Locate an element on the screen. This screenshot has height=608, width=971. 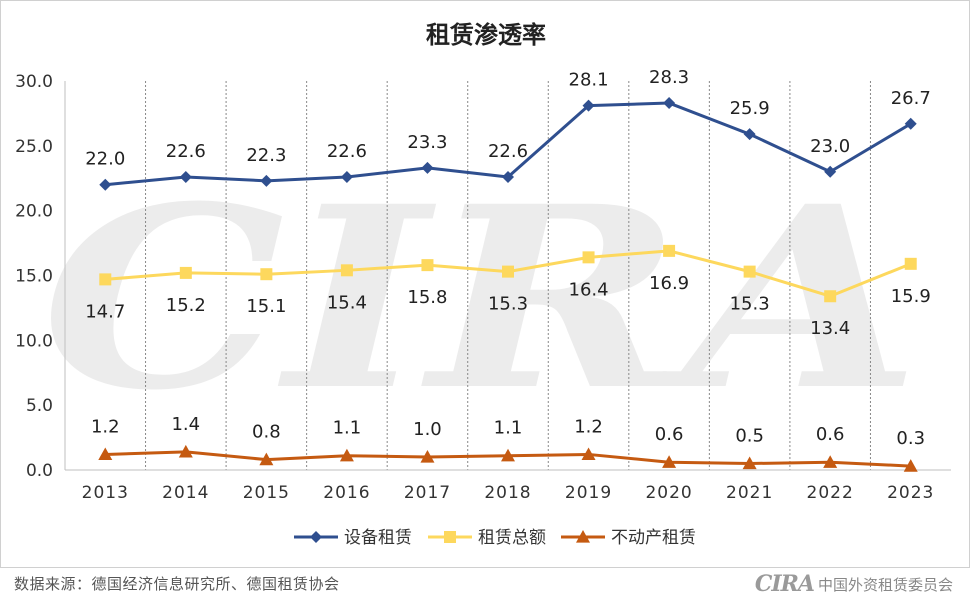
brand-footer: CIRA 中国外资租赁委员会 is located at coordinates (854, 584).